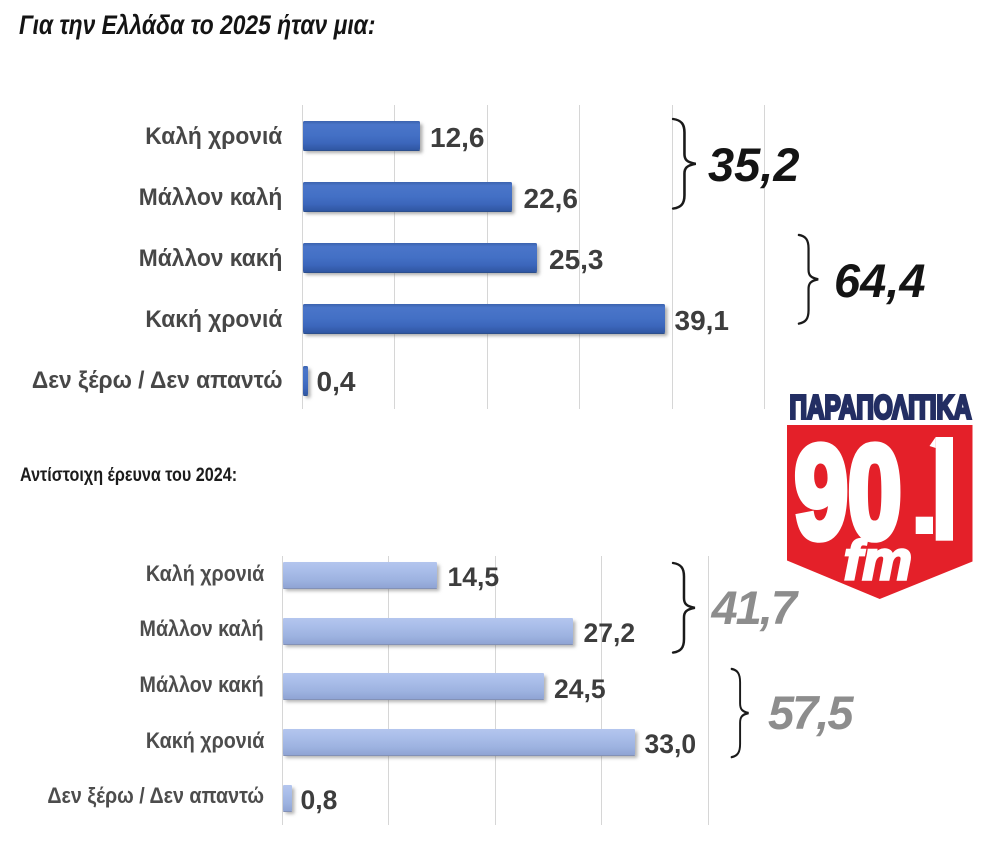  I want to click on svg-text: fm, so click(878, 560).